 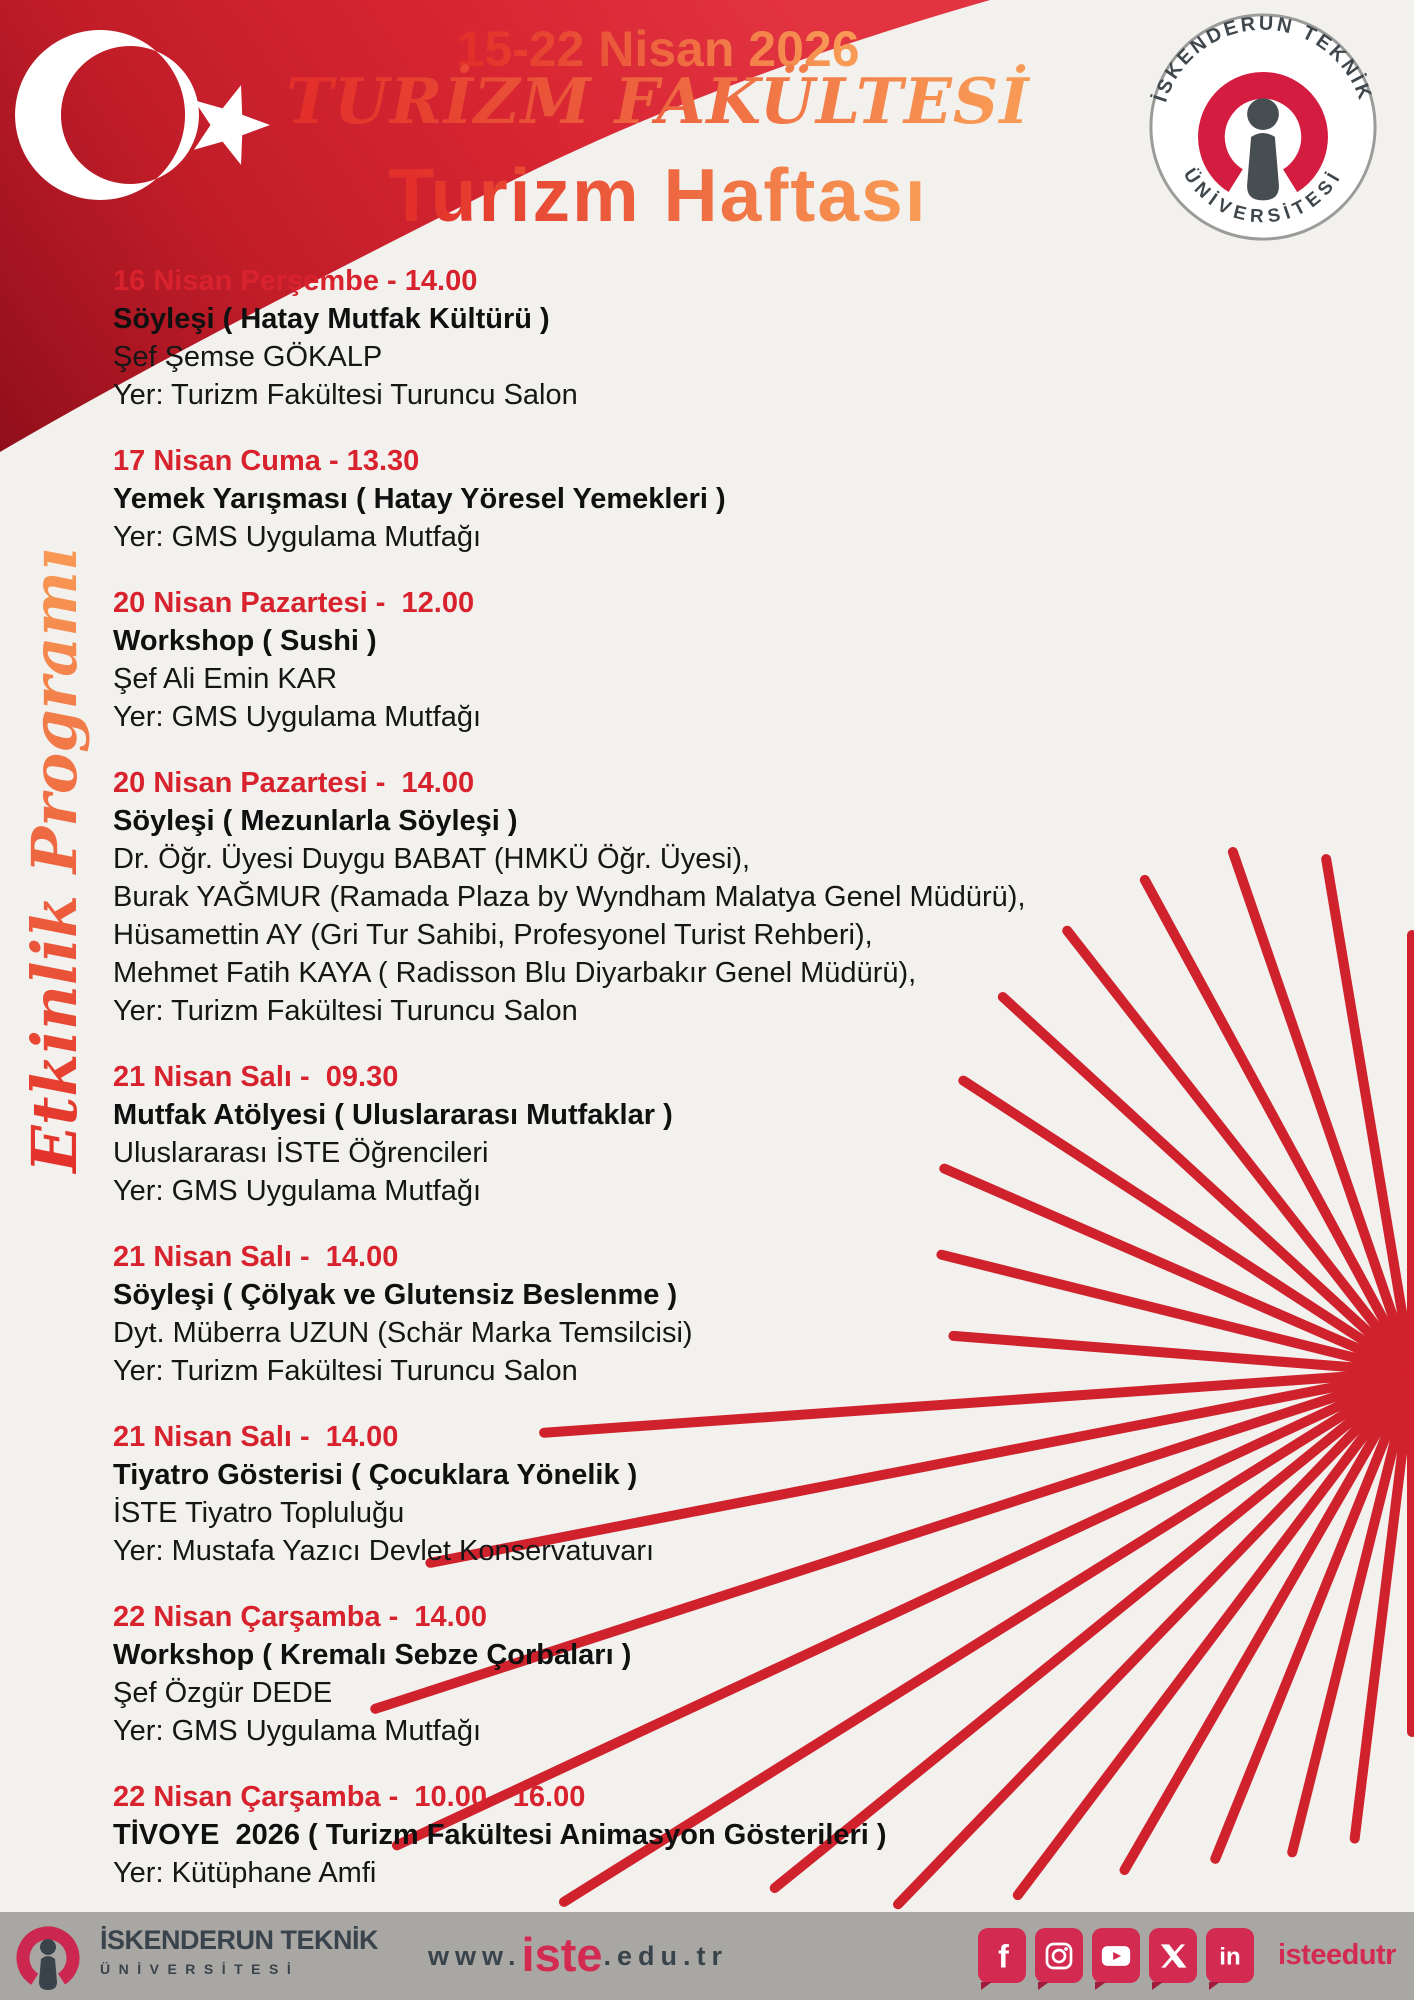 What do you see at coordinates (658, 195) in the screenshot?
I see `page-title: Turizm Haftası` at bounding box center [658, 195].